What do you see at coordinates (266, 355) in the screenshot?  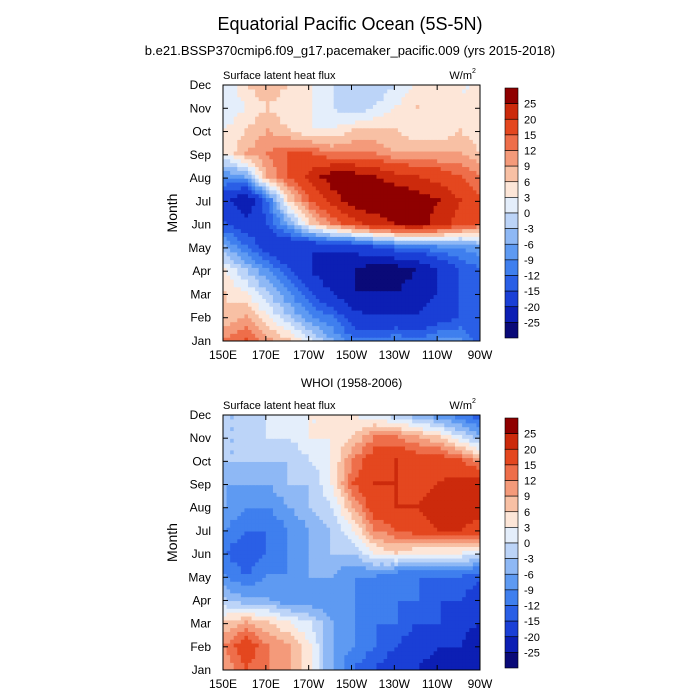 I see `x-tick-label: 170E` at bounding box center [266, 355].